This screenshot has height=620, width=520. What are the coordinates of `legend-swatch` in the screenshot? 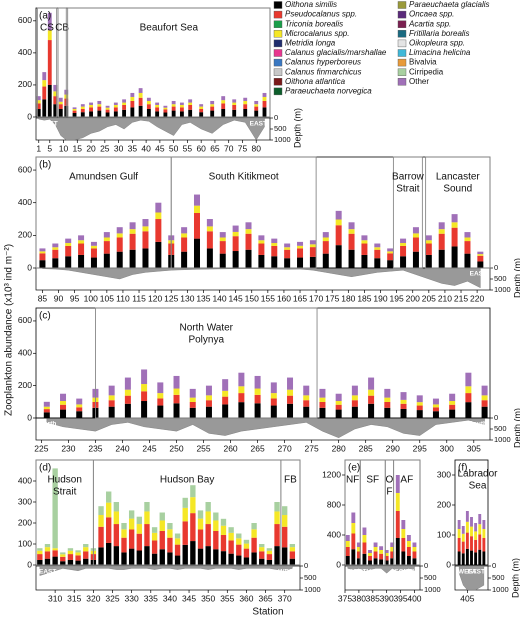 It's located at (278, 82).